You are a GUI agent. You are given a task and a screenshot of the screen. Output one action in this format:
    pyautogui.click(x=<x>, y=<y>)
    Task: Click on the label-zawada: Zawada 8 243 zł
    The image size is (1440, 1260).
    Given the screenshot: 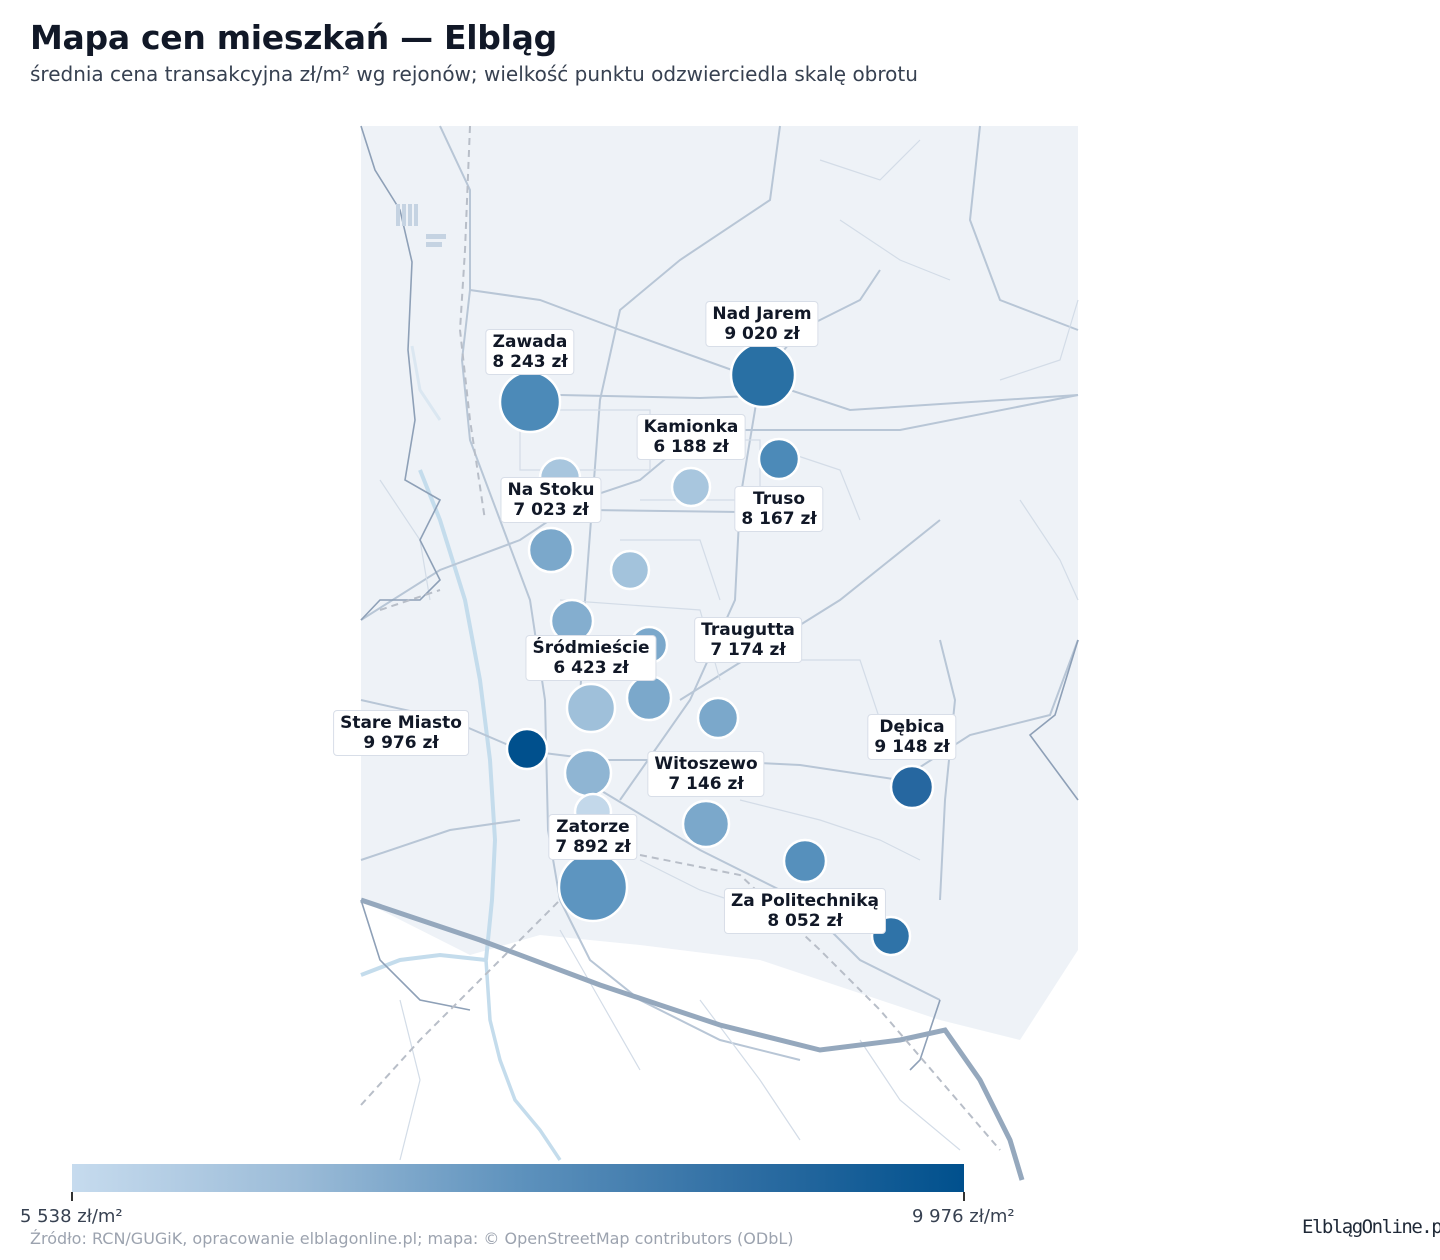 What is the action you would take?
    pyautogui.click(x=530, y=352)
    